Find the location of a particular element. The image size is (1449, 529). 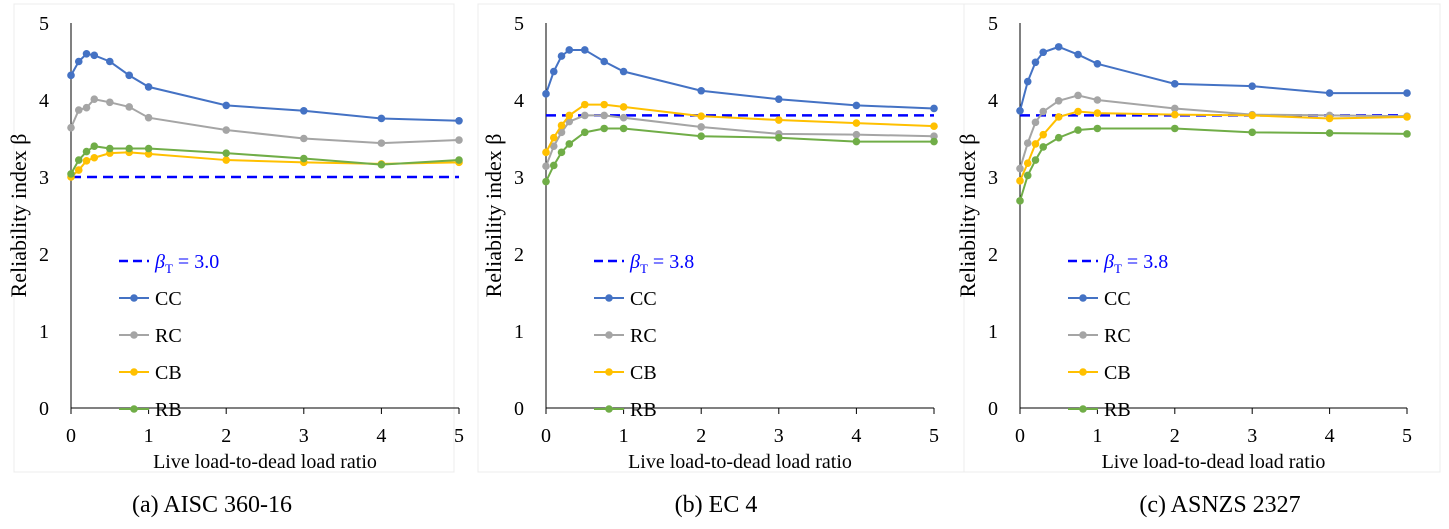

series-line-cc is located at coordinates (265, 87).